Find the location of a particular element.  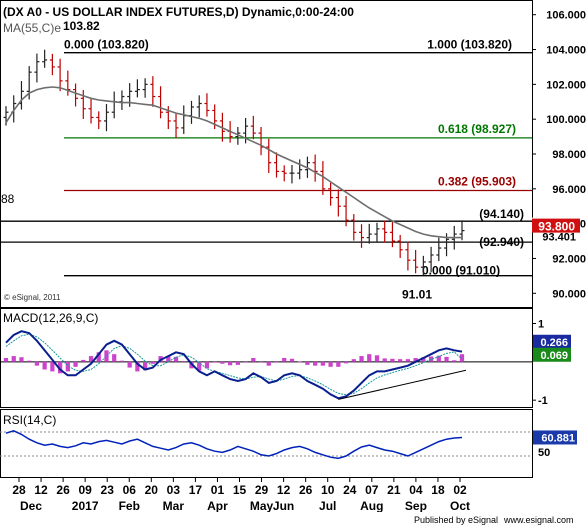

support-label: (92.940) is located at coordinates (501, 242).